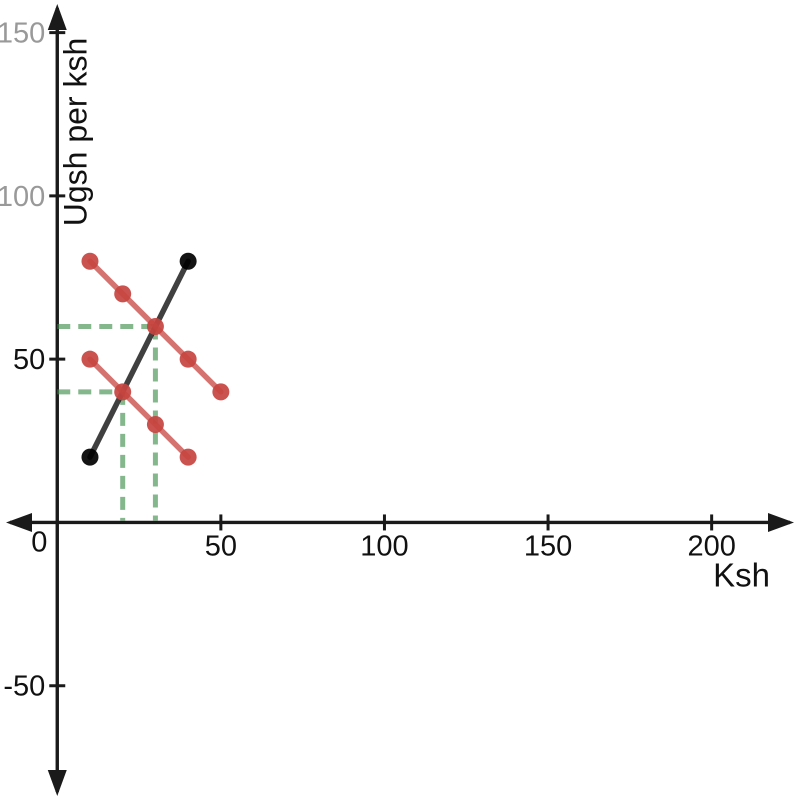  What do you see at coordinates (781, 522) in the screenshot?
I see `x-axis-arrow-right-icon` at bounding box center [781, 522].